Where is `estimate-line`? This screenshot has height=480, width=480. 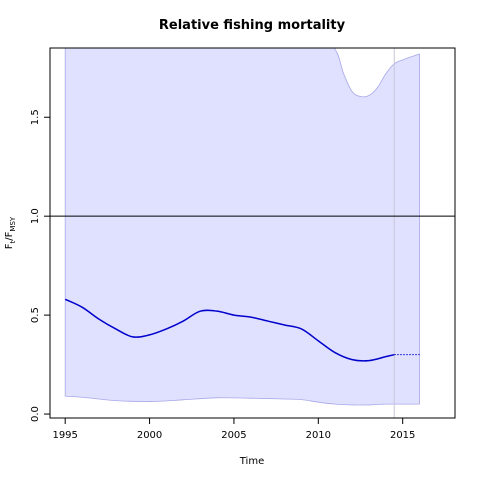 estimate-line is located at coordinates (229, 330).